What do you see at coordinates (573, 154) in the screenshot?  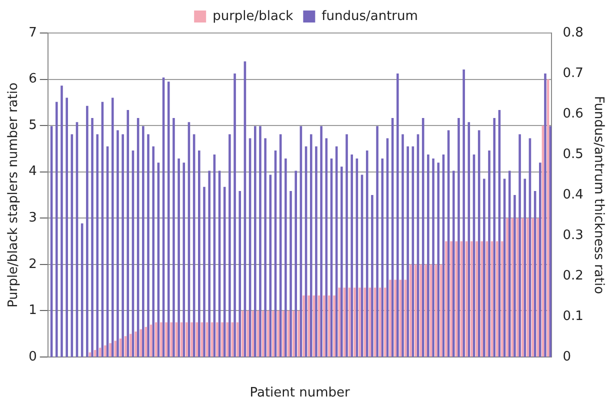 I see `y2-tick-label: 0.5` at bounding box center [573, 154].